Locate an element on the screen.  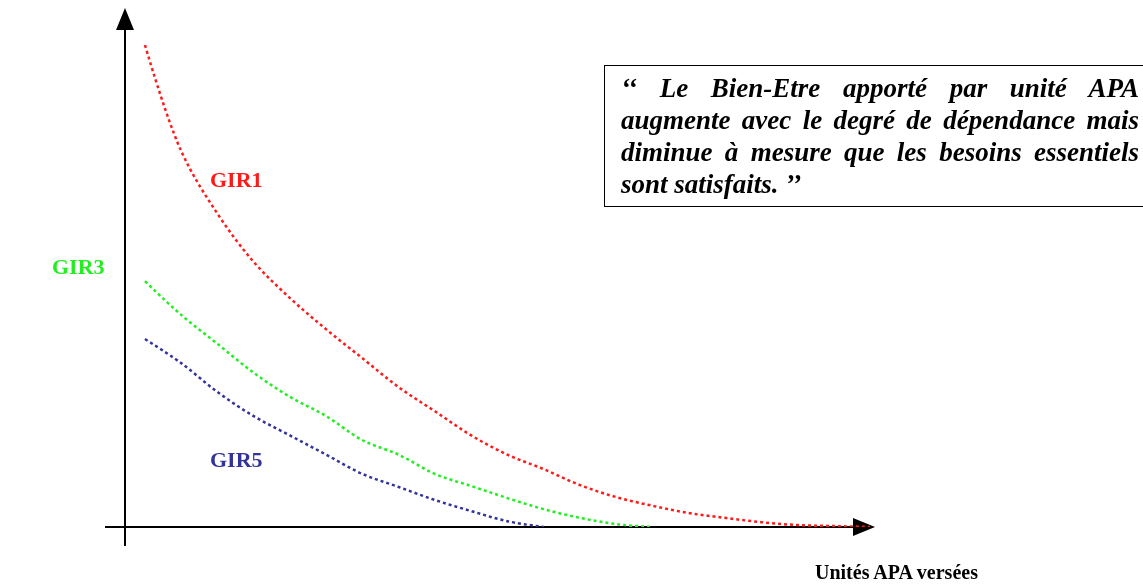
series-label: GIR1 is located at coordinates (236, 179).